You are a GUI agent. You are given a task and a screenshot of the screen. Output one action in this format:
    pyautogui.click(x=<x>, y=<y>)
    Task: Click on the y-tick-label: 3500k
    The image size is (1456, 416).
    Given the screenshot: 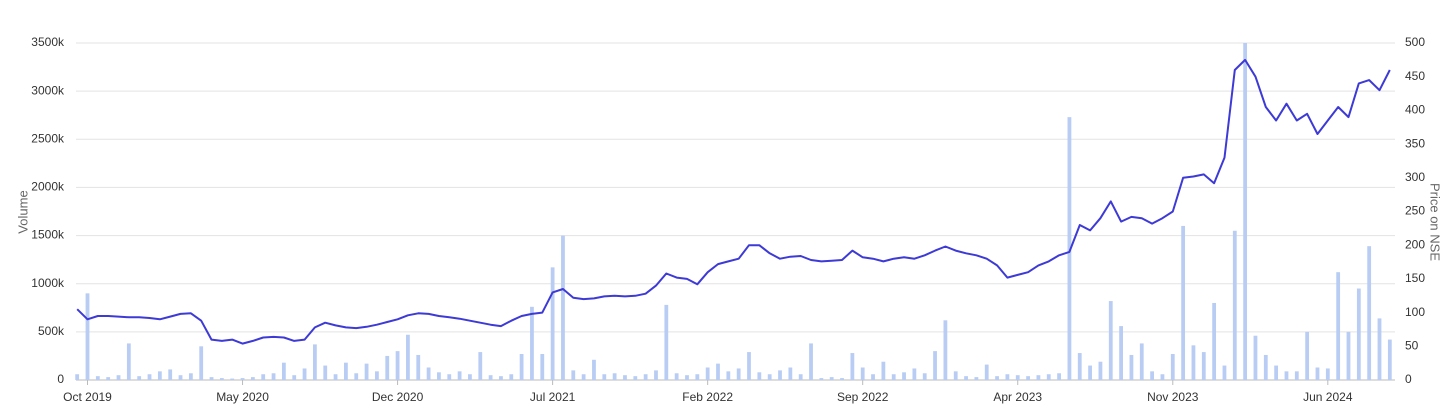 What is the action you would take?
    pyautogui.click(x=48, y=42)
    